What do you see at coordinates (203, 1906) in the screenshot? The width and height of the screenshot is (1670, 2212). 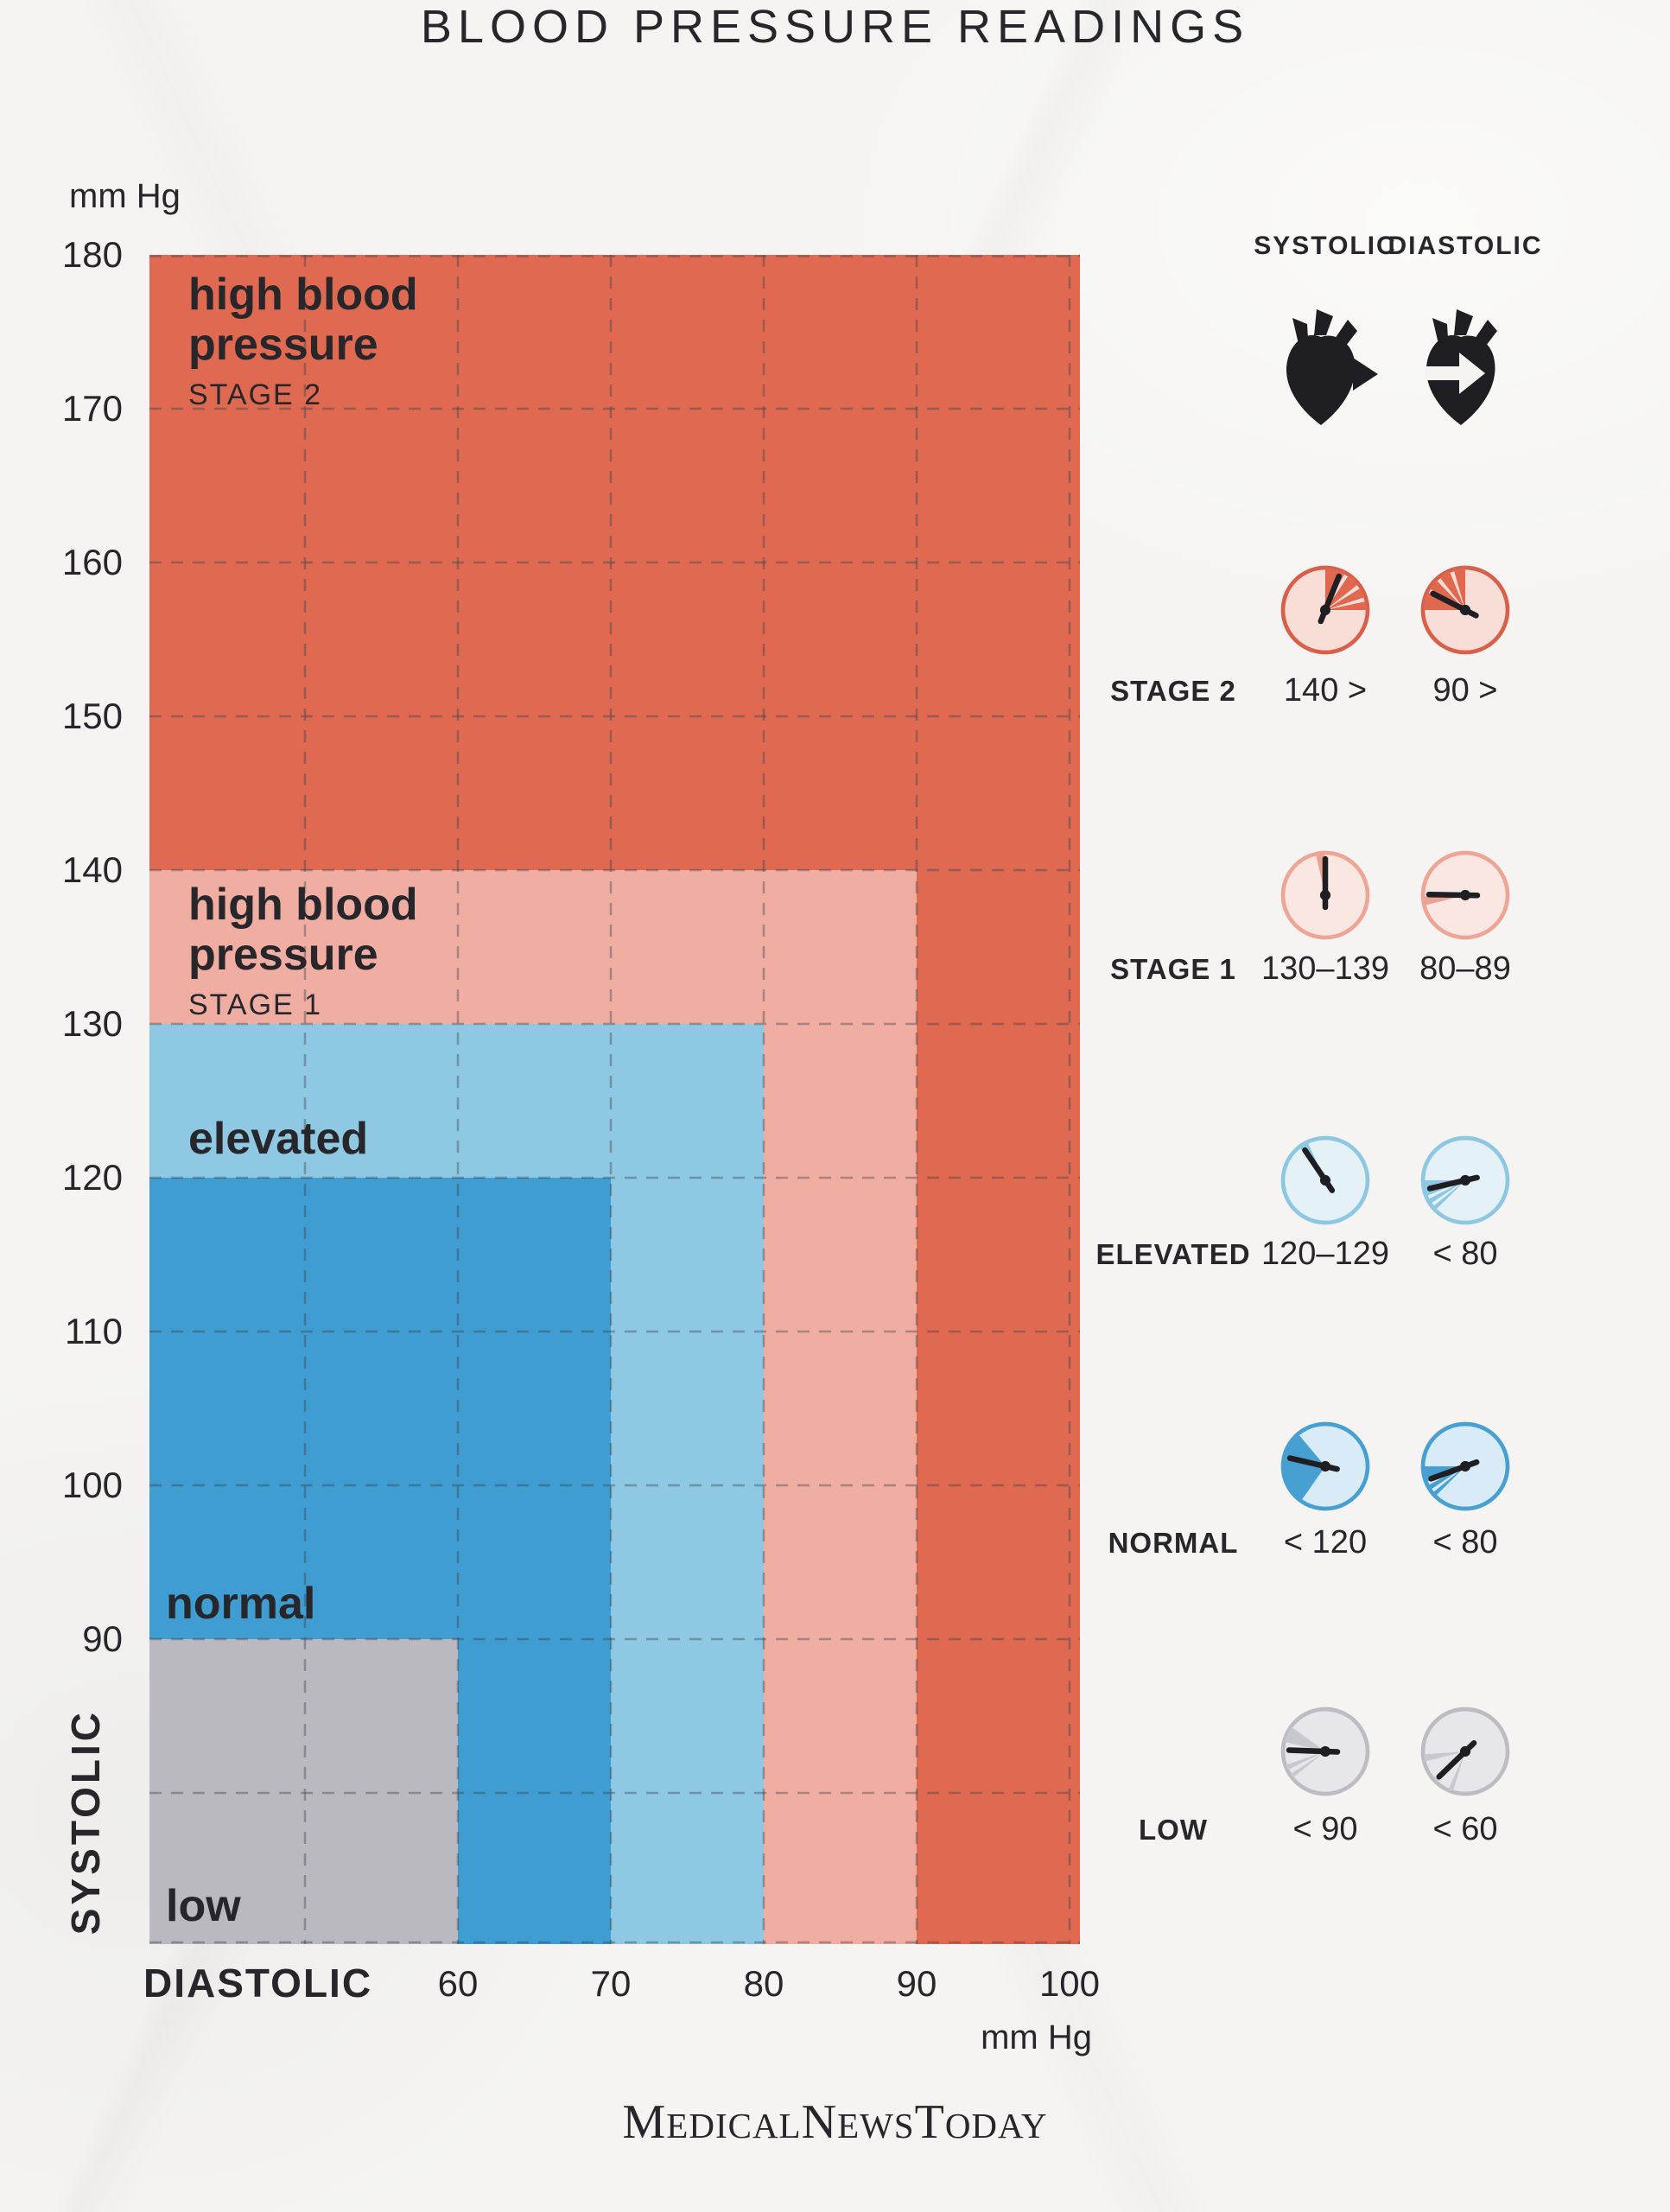 I see `zone-label-low: low` at bounding box center [203, 1906].